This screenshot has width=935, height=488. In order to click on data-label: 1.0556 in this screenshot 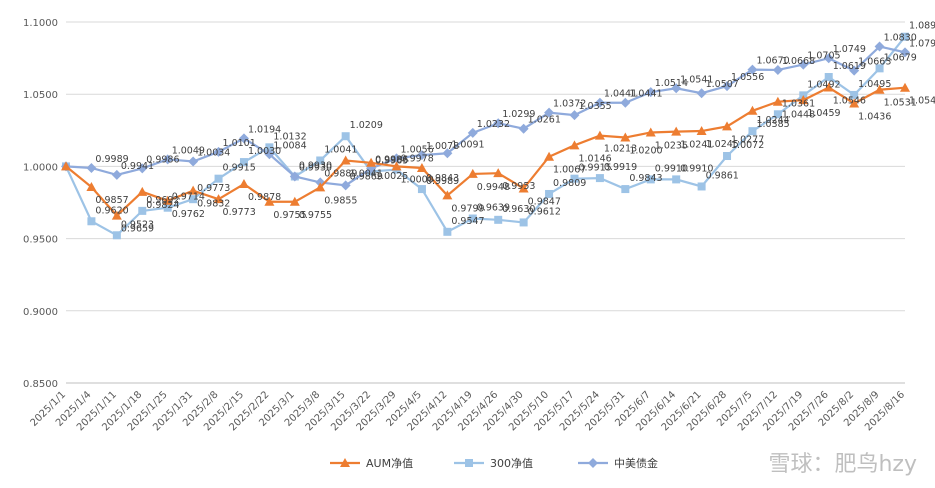, I will do `click(747, 77)`.